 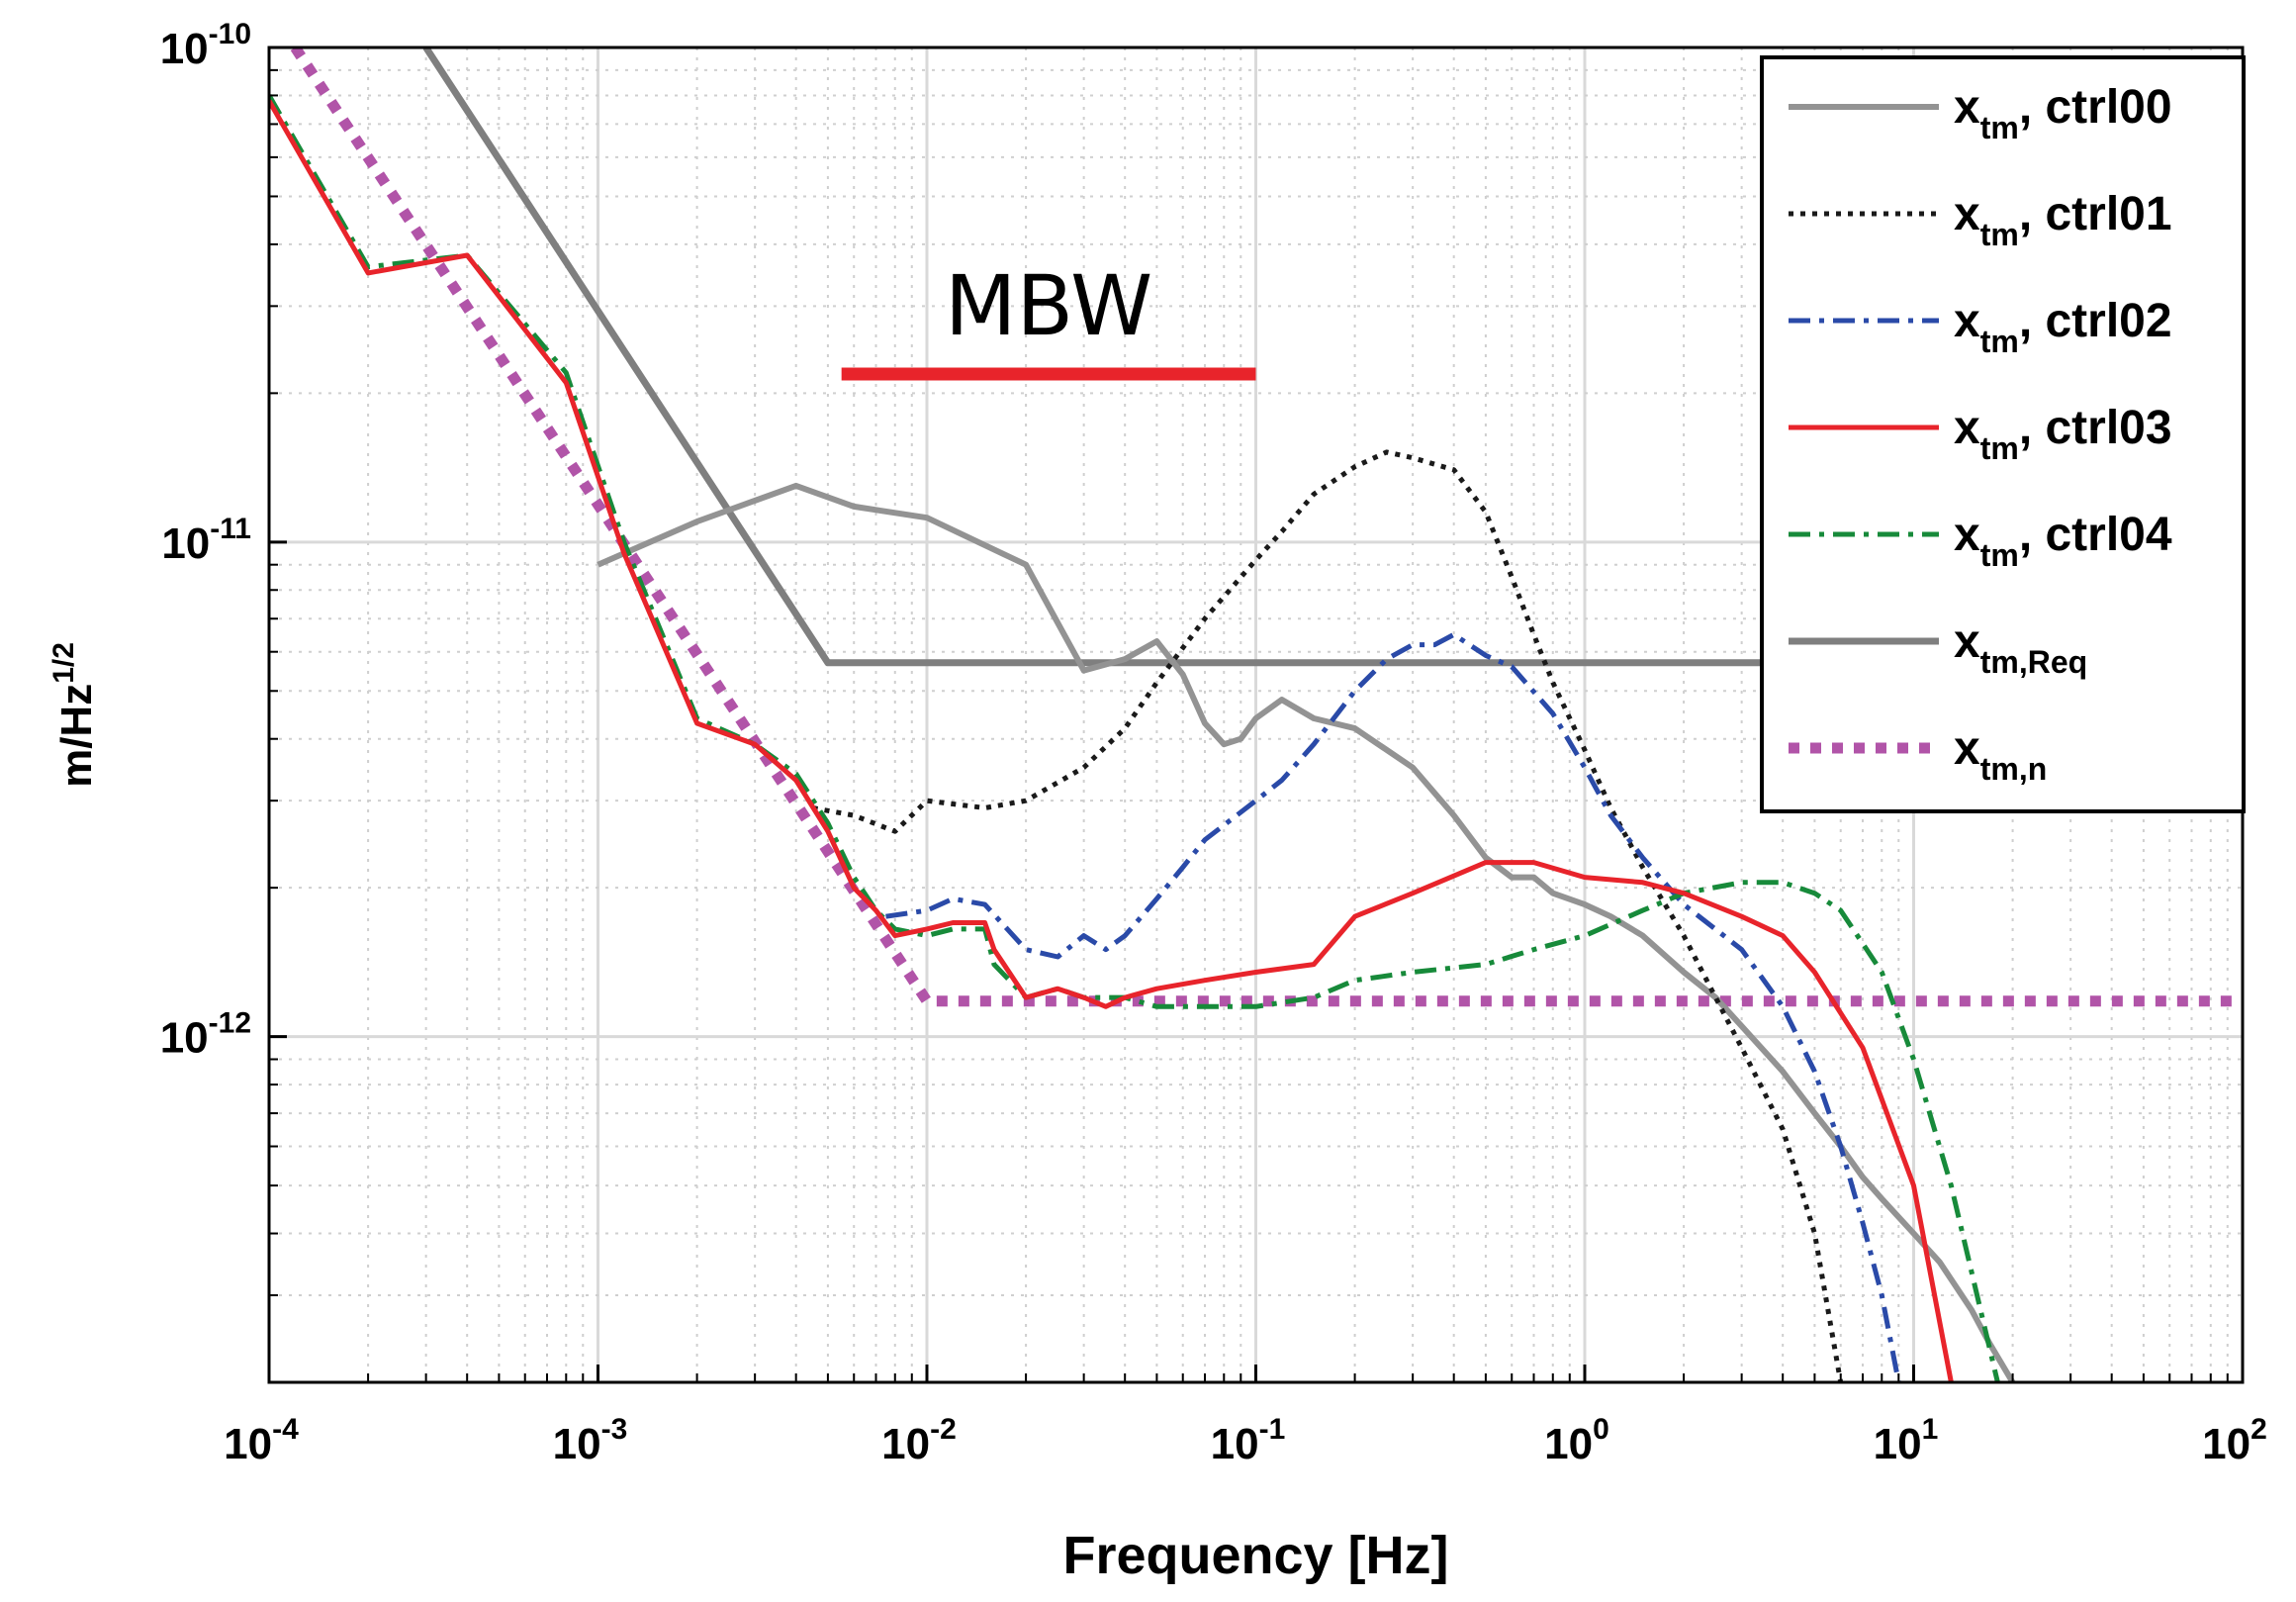 What do you see at coordinates (2063, 434) in the screenshot?
I see `legend-label-ctrl03: xtm, ctrl03` at bounding box center [2063, 434].